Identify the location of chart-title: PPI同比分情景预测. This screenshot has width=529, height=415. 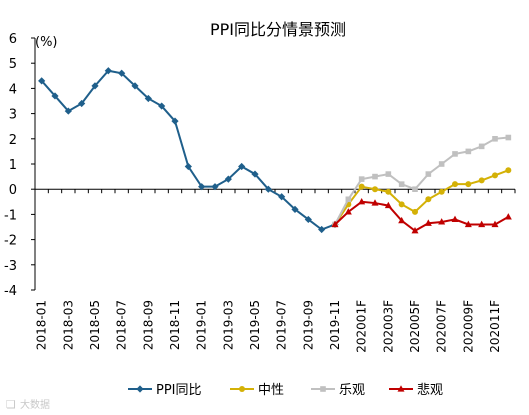
(278, 29).